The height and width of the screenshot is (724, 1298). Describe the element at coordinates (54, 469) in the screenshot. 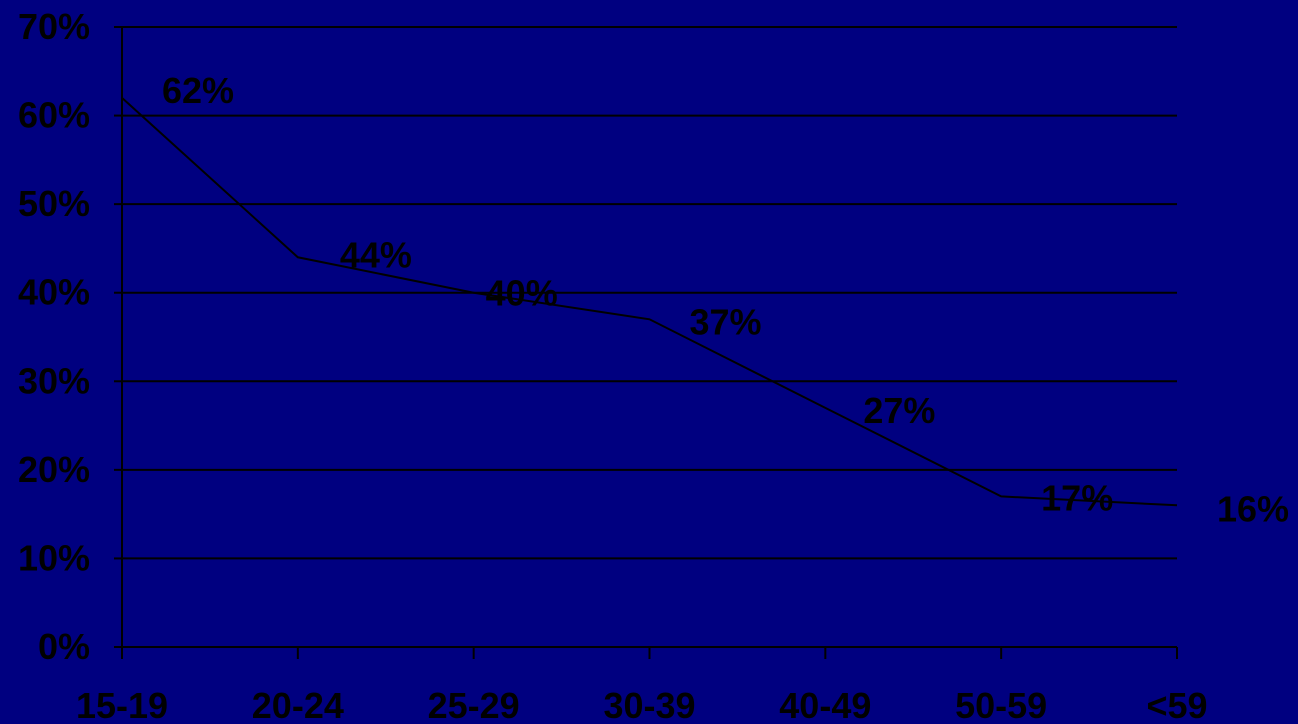

I see `y-tick-label: 20%` at that location.